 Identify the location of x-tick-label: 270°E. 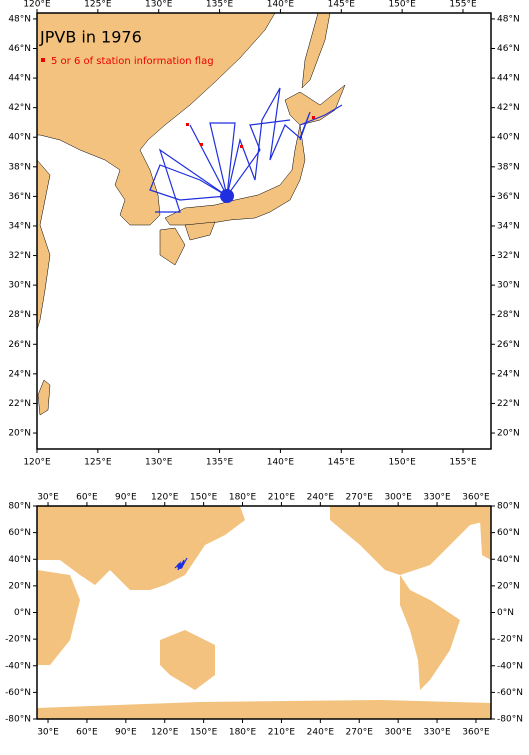
(360, 733).